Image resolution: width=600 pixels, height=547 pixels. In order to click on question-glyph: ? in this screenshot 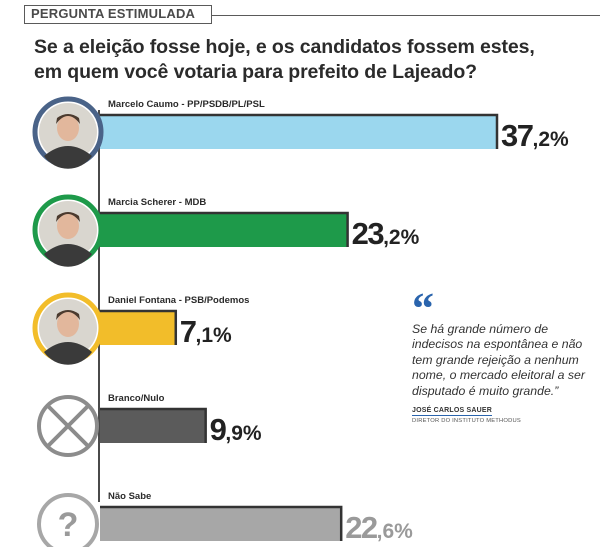, I will do `click(68, 525)`.